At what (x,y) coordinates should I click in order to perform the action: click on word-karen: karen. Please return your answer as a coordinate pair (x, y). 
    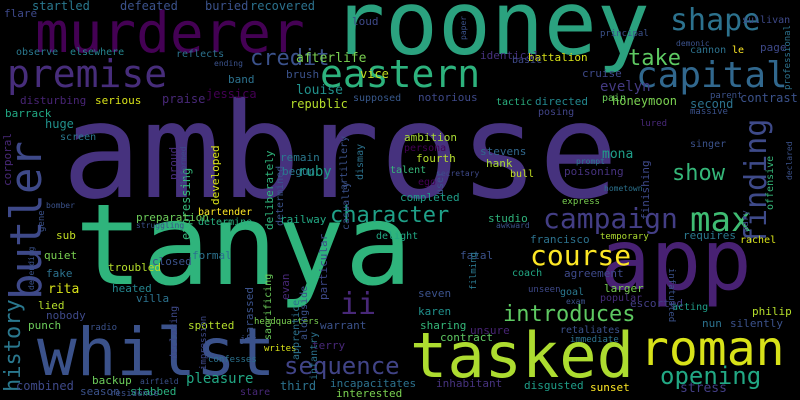
    Looking at the image, I should click on (435, 311).